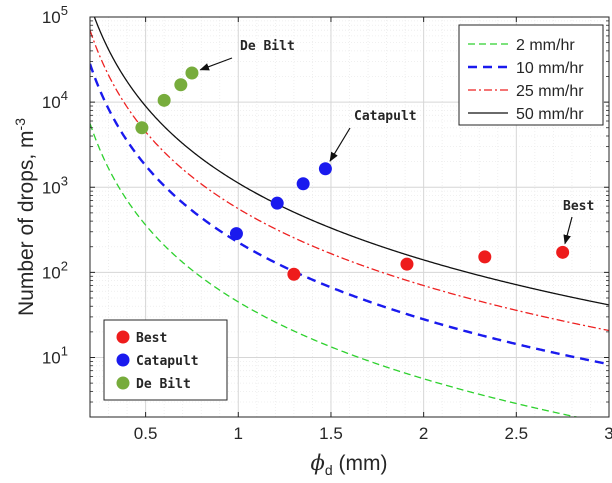 Image resolution: width=612 pixels, height=483 pixels. Describe the element at coordinates (360, 463) in the screenshot. I see `x-axis-unit: (mm)` at that location.